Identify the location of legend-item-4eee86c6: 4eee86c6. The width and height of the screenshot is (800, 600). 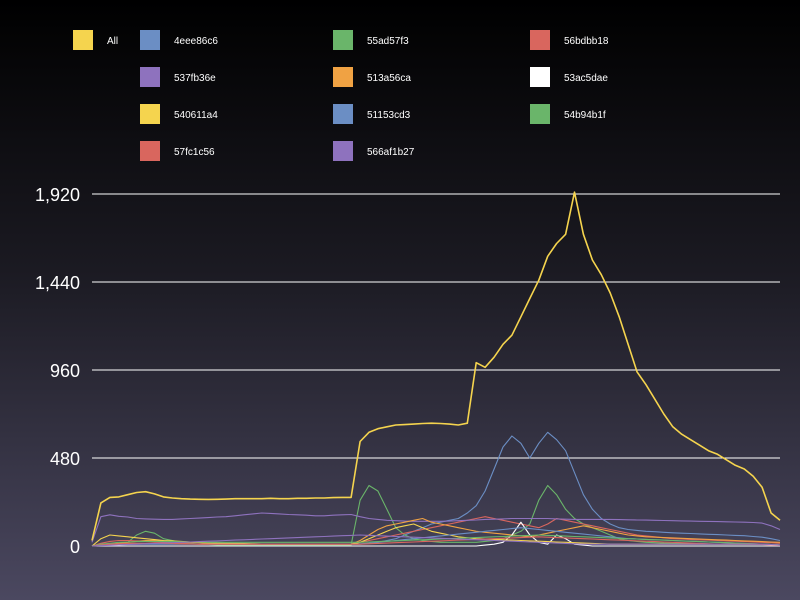
(179, 40).